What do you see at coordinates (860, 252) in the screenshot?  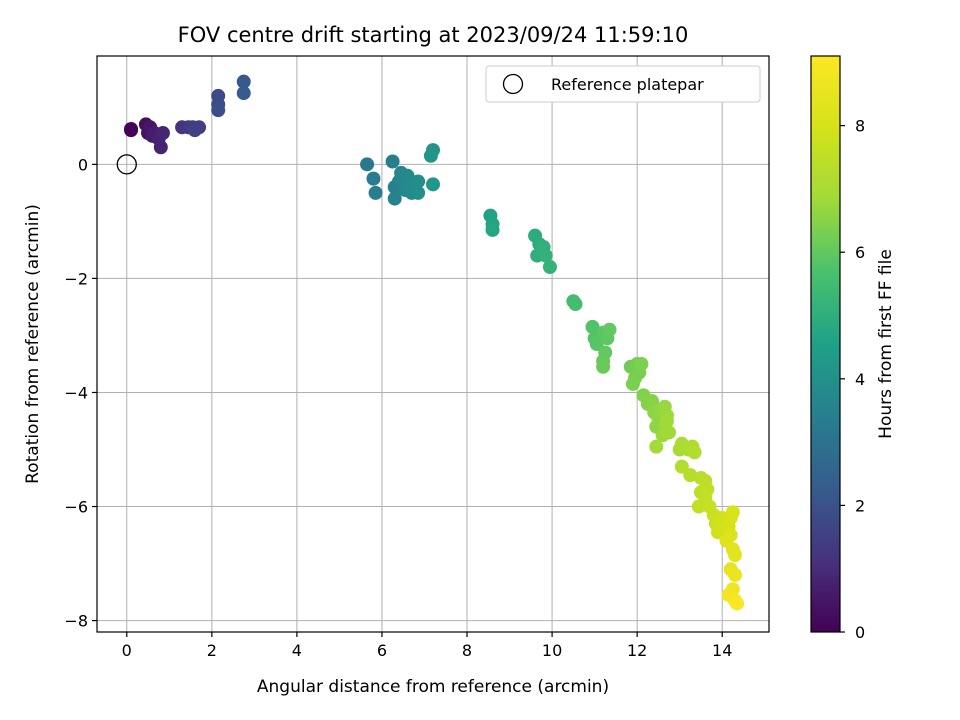 I see `colorbar-tick-label: 6` at bounding box center [860, 252].